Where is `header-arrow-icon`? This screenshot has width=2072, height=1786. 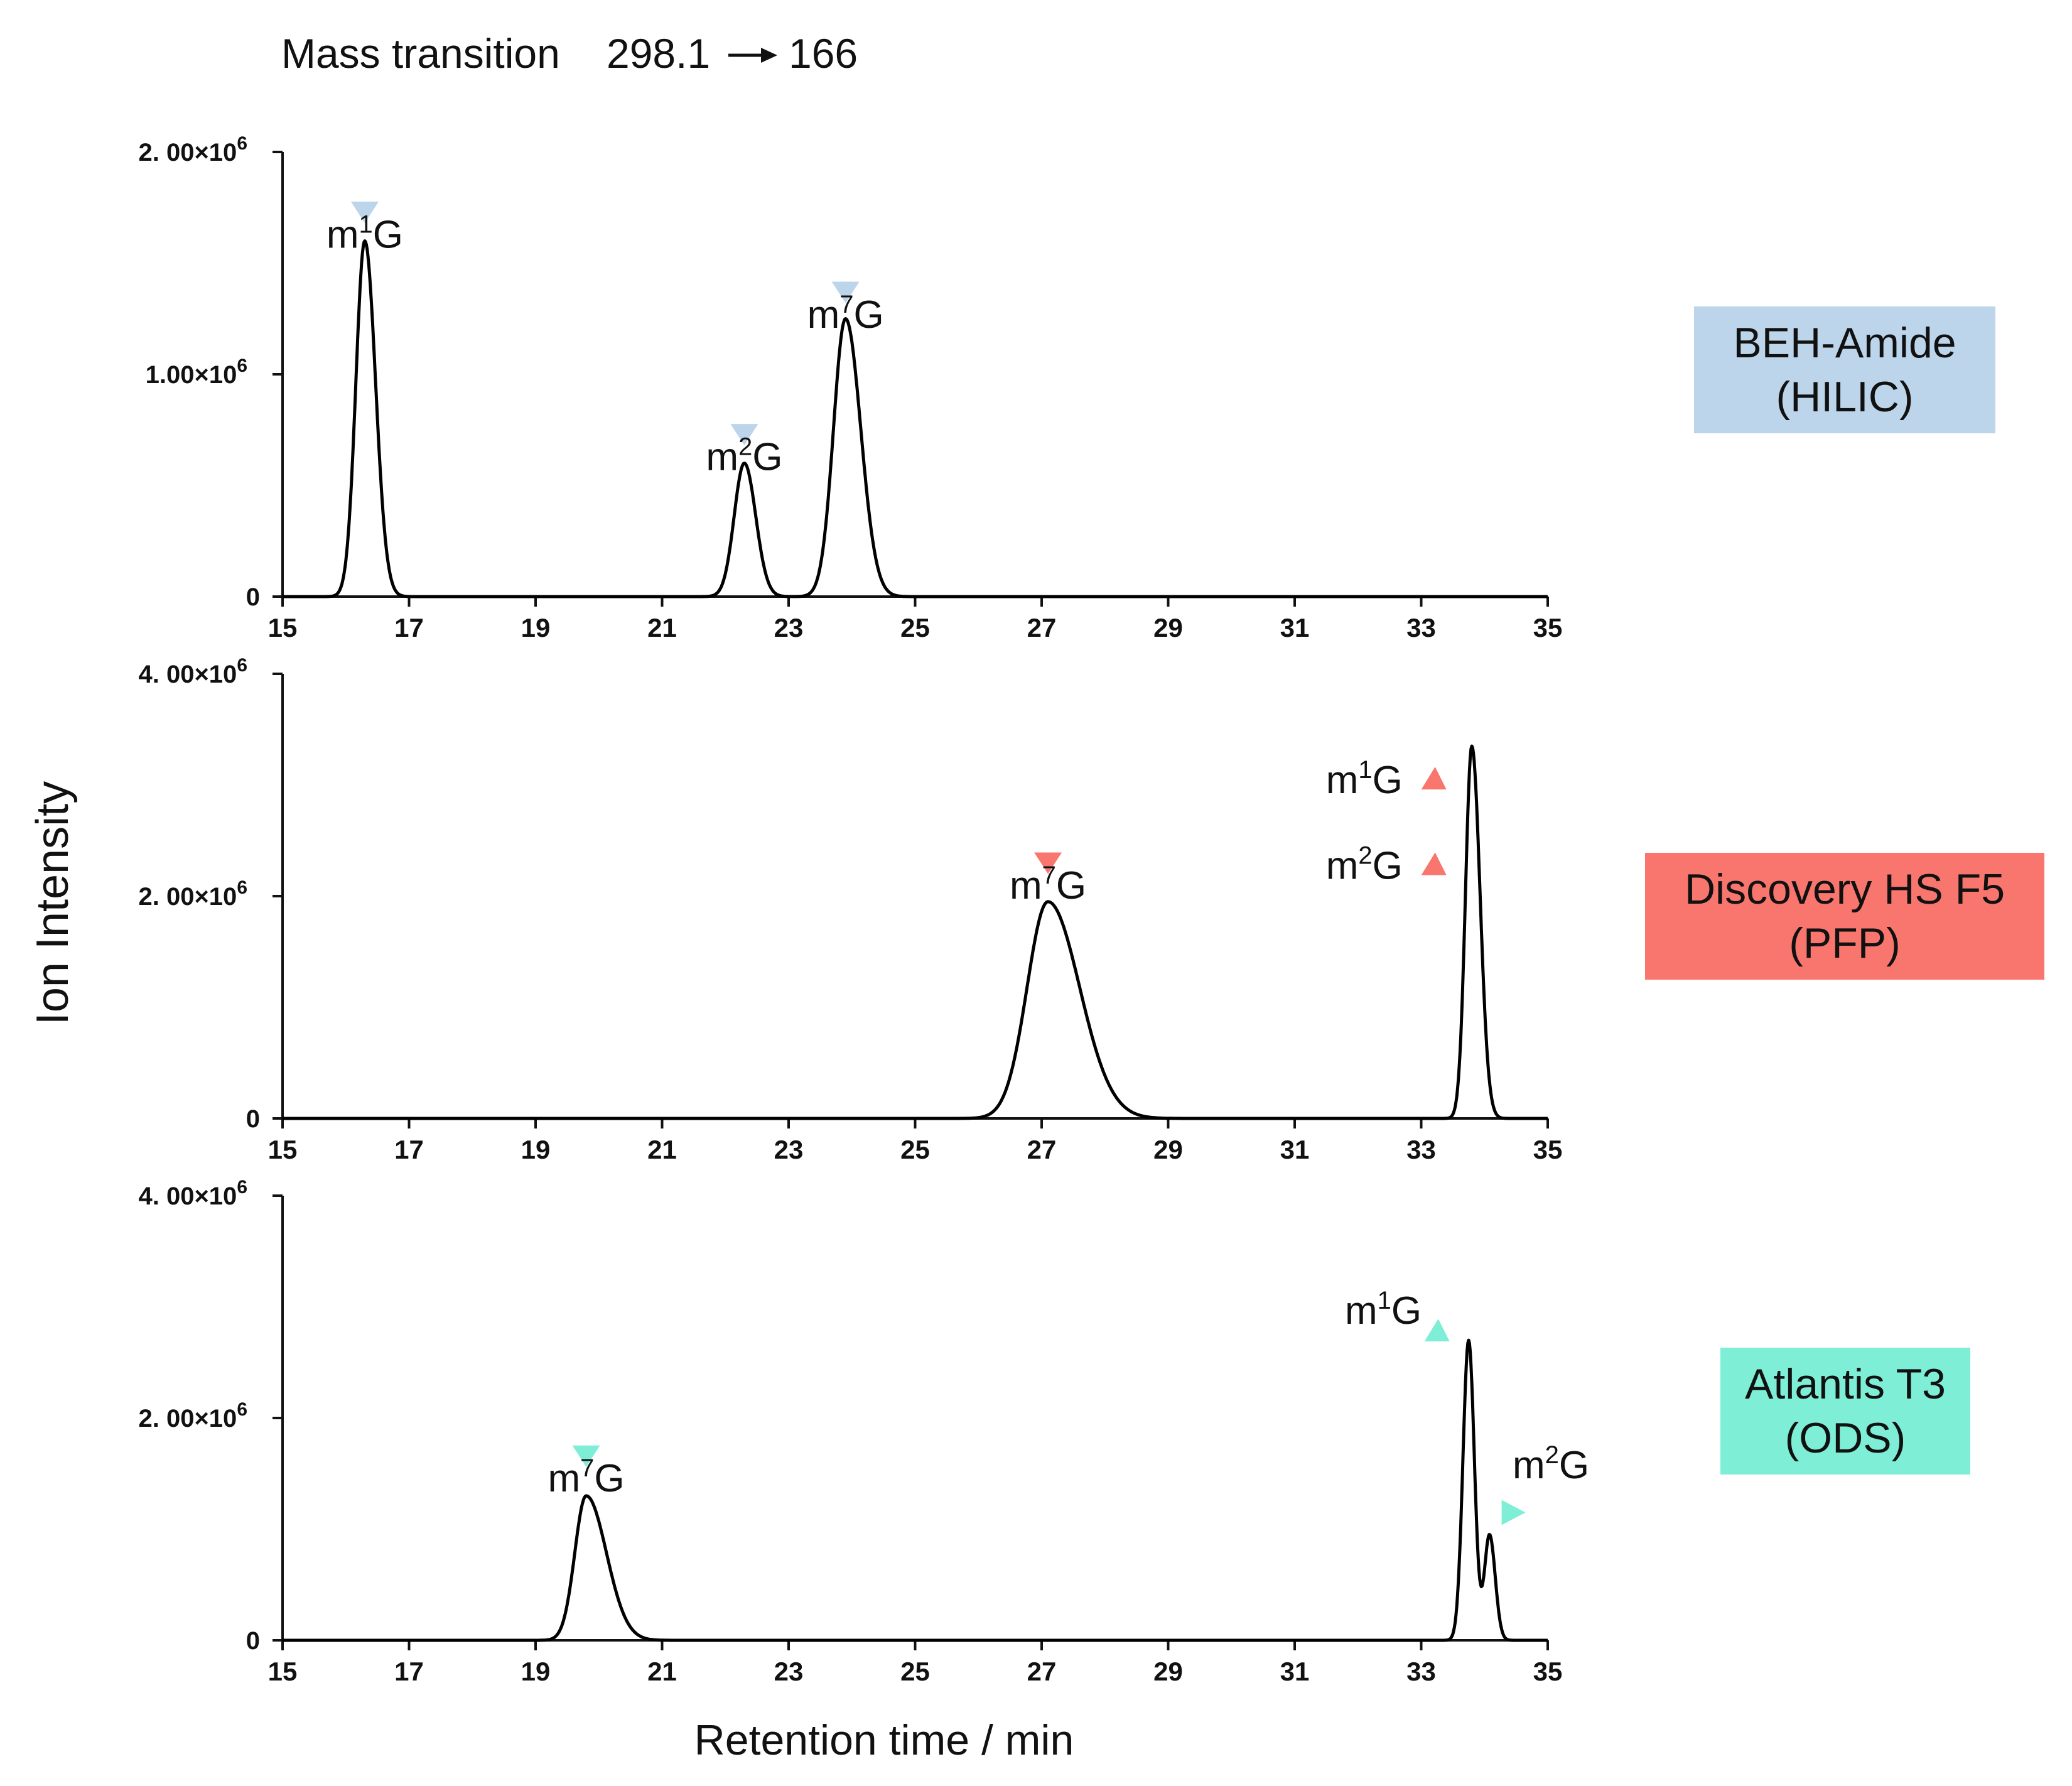 header-arrow-icon is located at coordinates (753, 55).